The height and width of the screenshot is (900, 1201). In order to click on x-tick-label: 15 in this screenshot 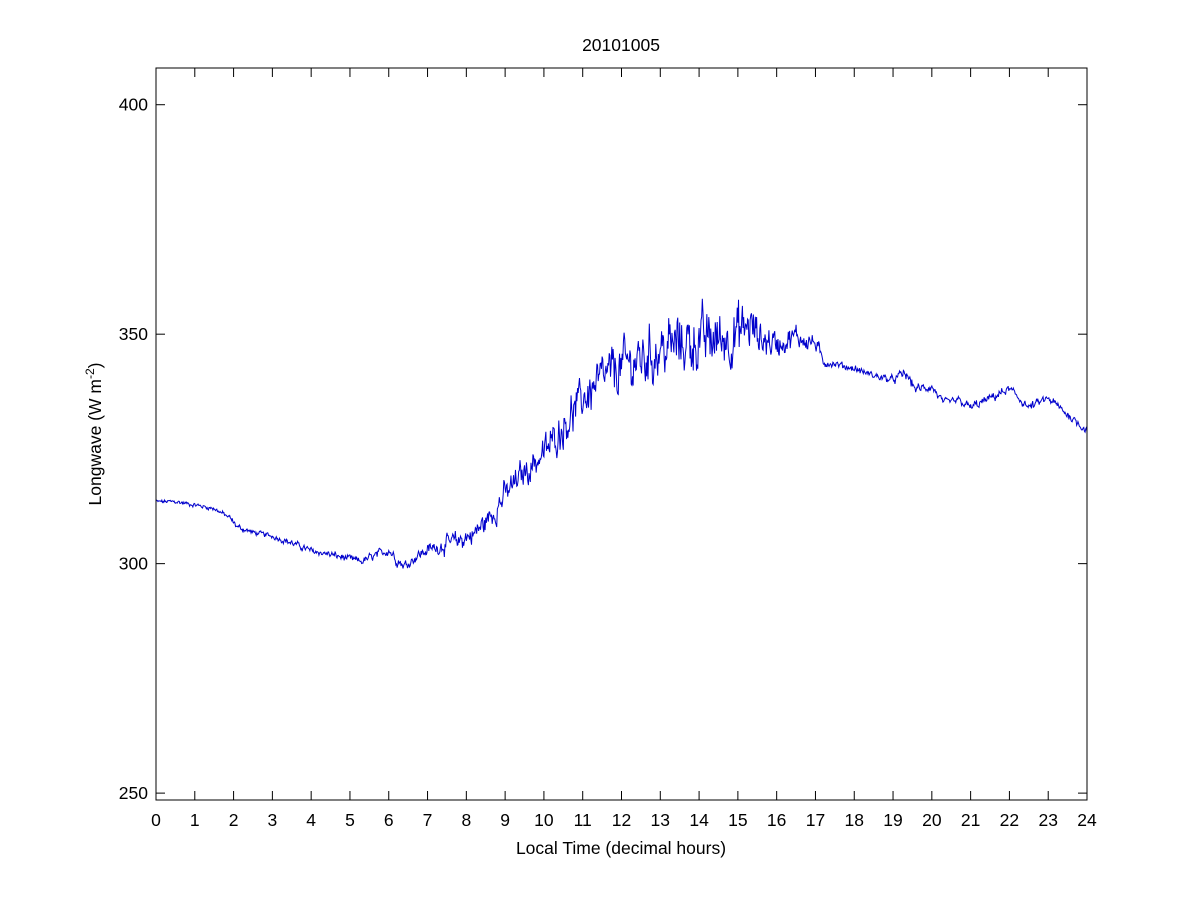, I will do `click(737, 820)`.